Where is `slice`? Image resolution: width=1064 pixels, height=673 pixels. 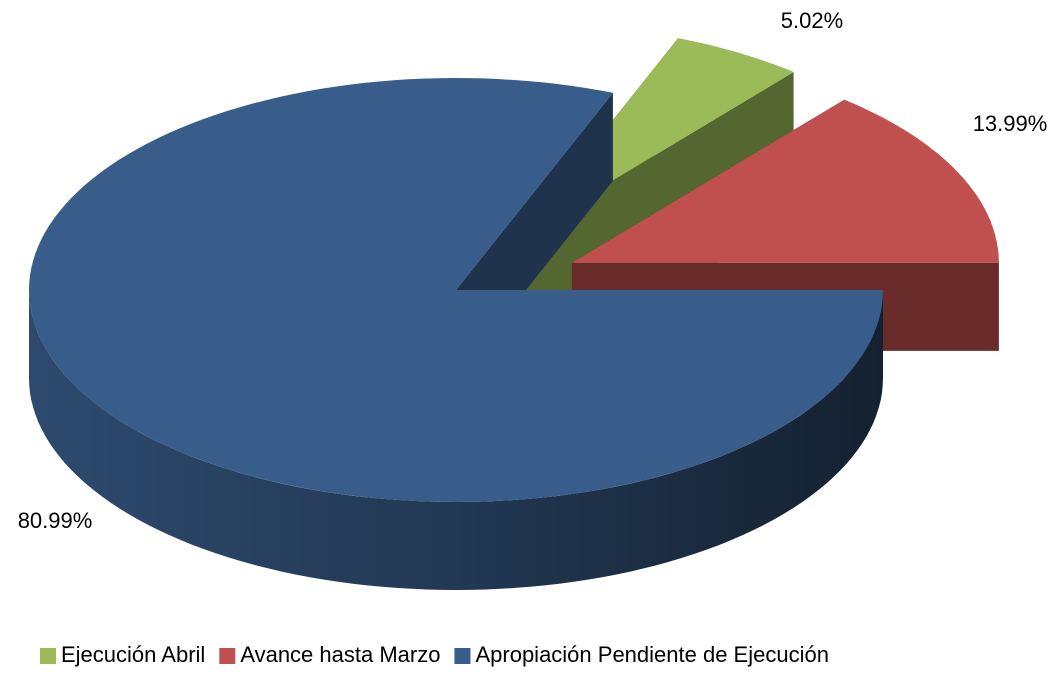 slice is located at coordinates (785, 181).